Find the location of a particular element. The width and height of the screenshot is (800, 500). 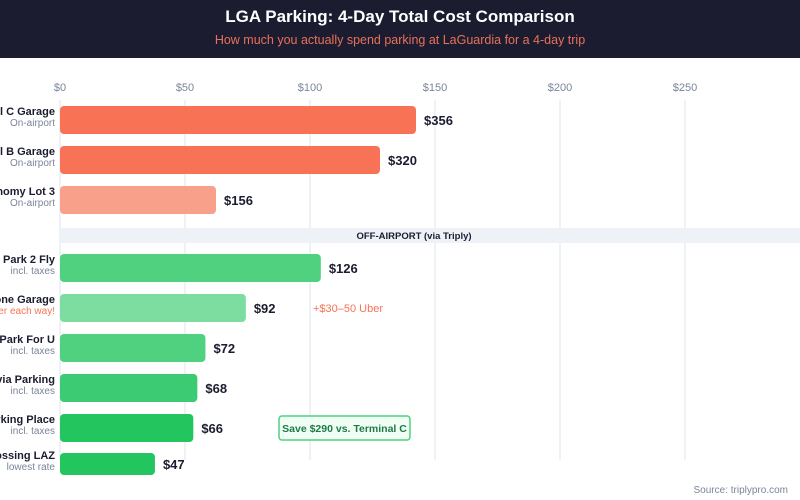

row-label: via Parking incl. taxes is located at coordinates (27, 385).